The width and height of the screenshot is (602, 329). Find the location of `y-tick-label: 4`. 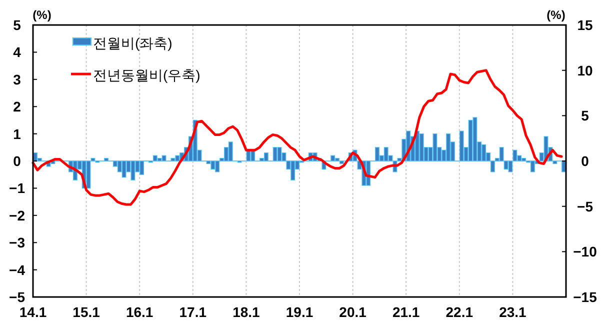

y-tick-label: 4 is located at coordinates (17, 52).